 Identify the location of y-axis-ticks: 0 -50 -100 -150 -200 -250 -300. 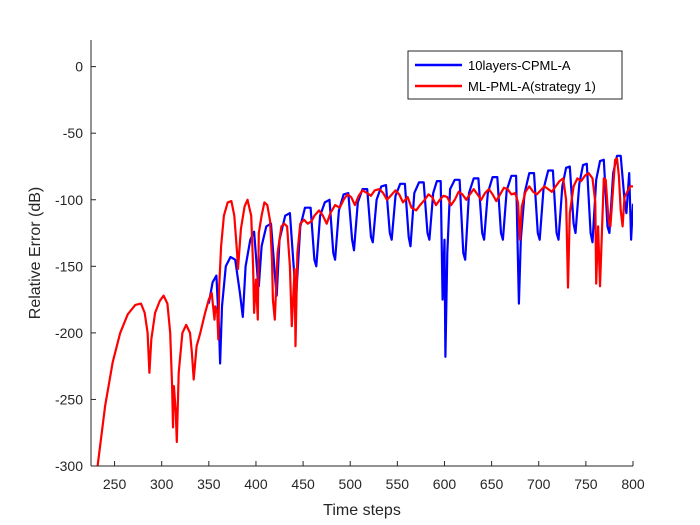
(75, 266).